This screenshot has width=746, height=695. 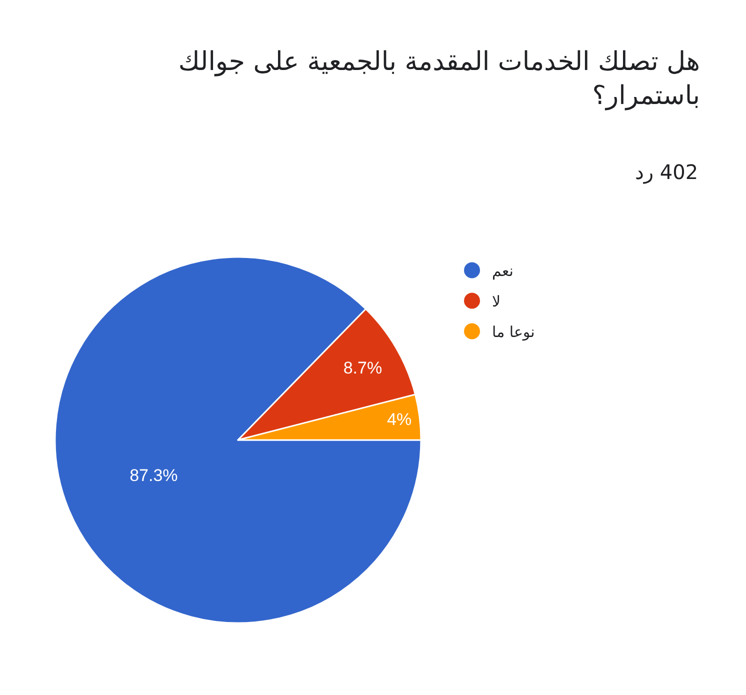 What do you see at coordinates (496, 301) in the screenshot?
I see `legend-label: لا` at bounding box center [496, 301].